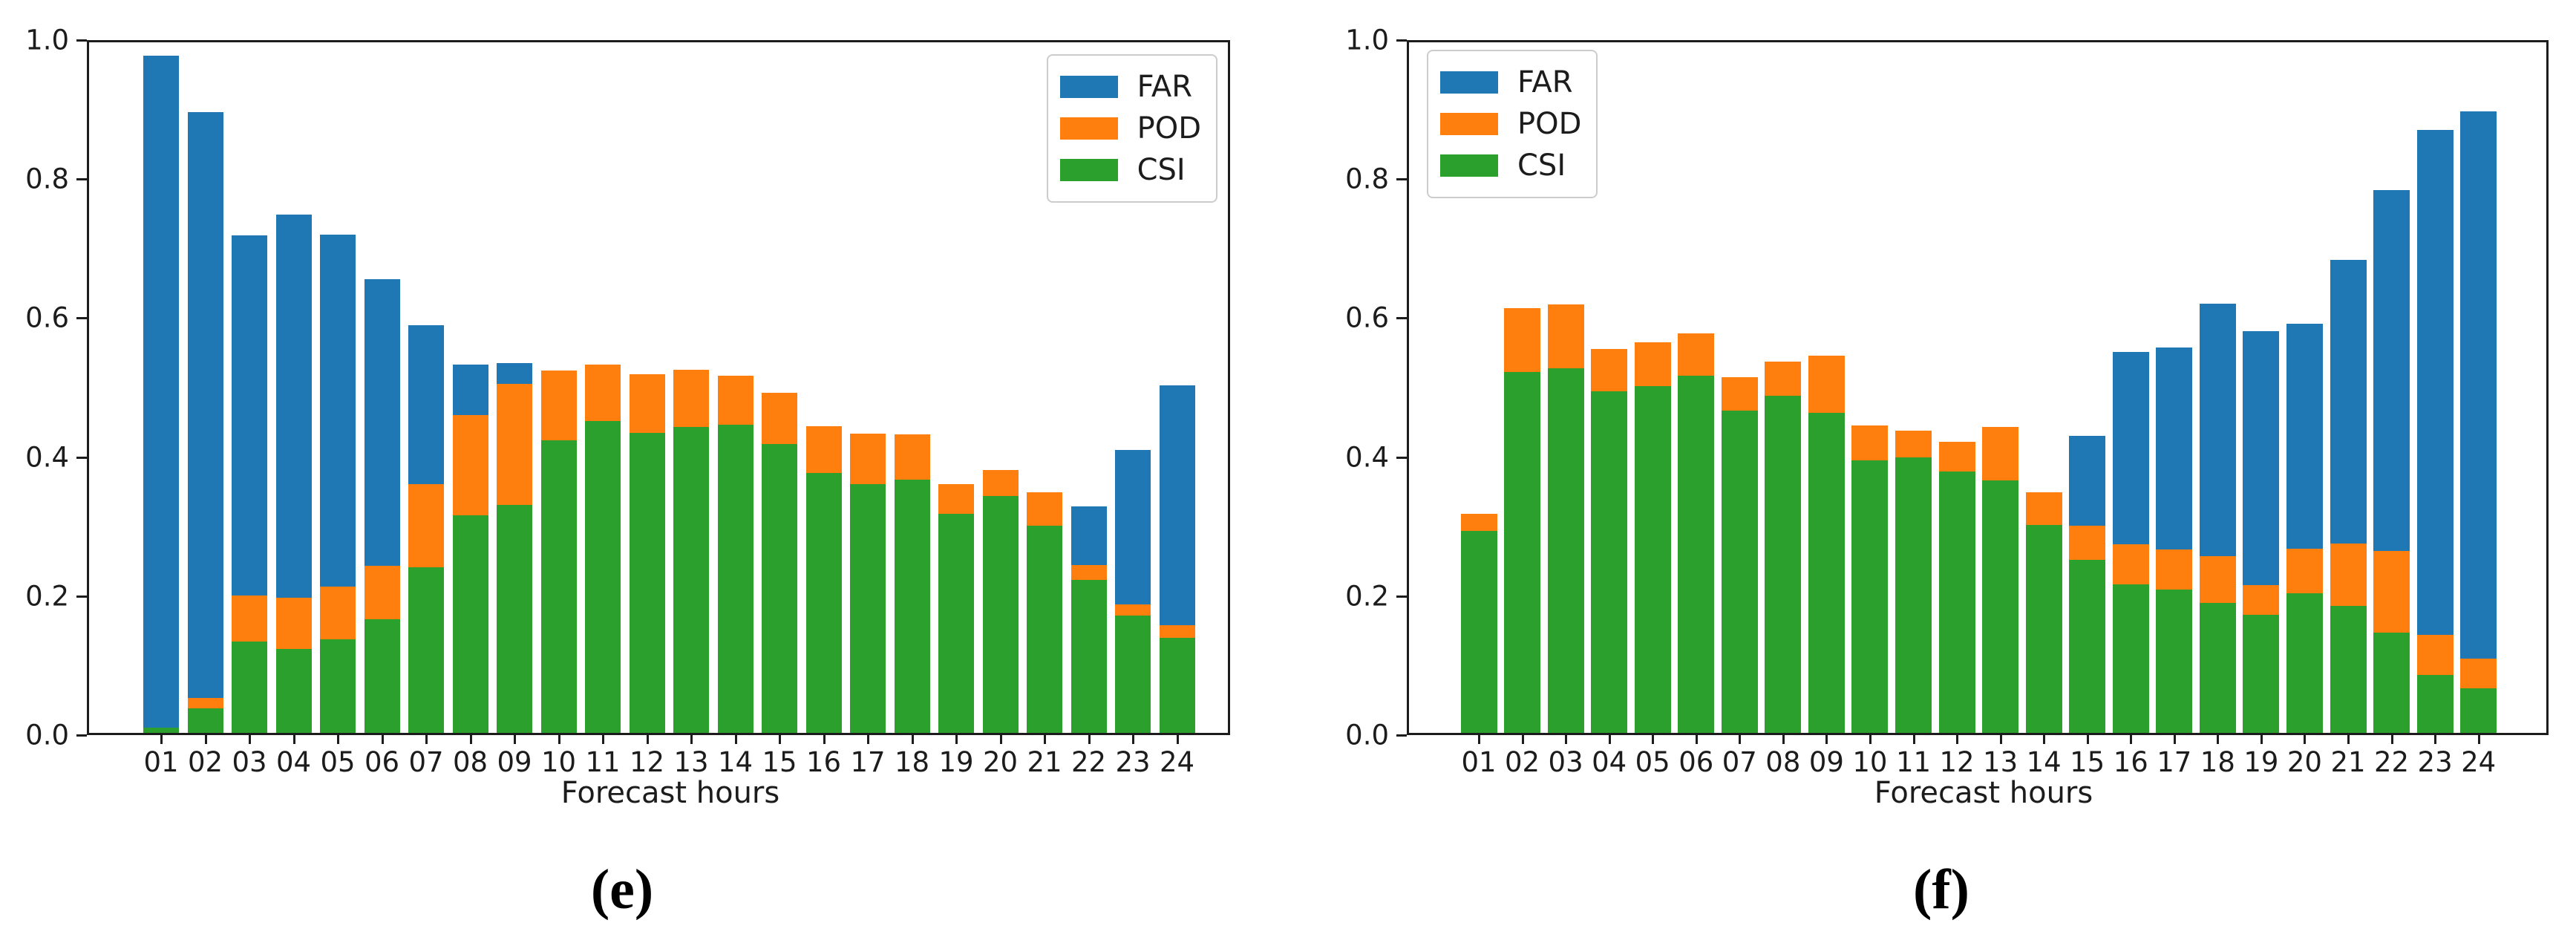 This screenshot has width=2576, height=943. I want to click on chart-e-legend: FAR POD CSI, so click(1132, 128).